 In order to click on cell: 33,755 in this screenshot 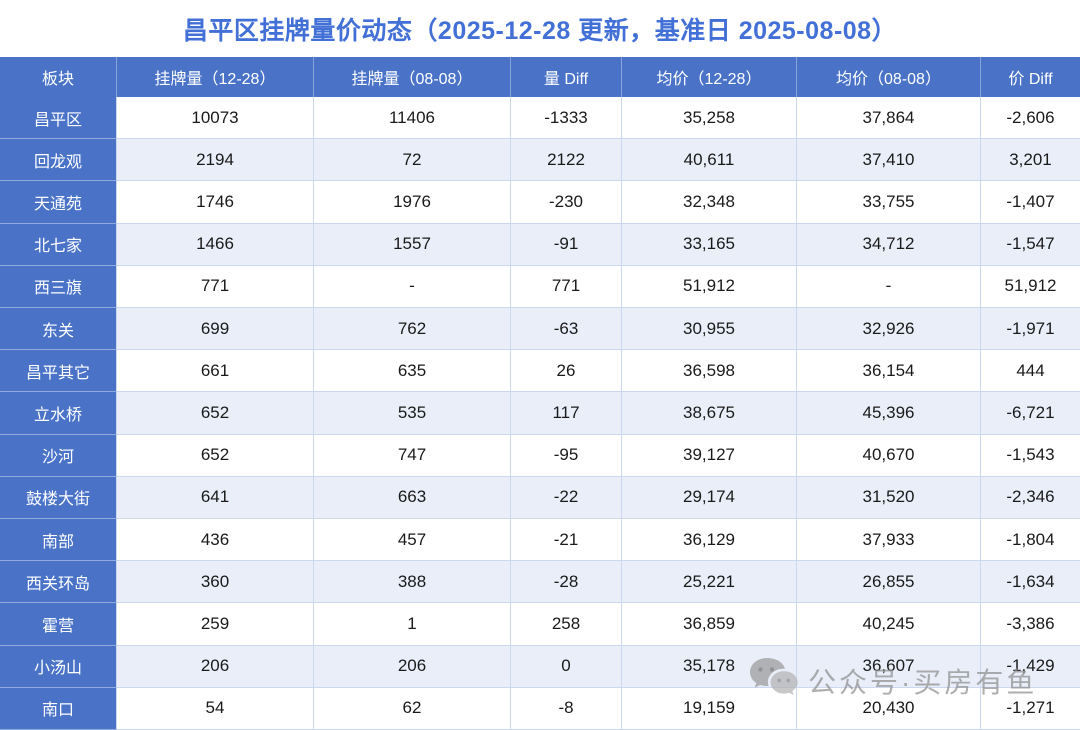, I will do `click(889, 202)`.